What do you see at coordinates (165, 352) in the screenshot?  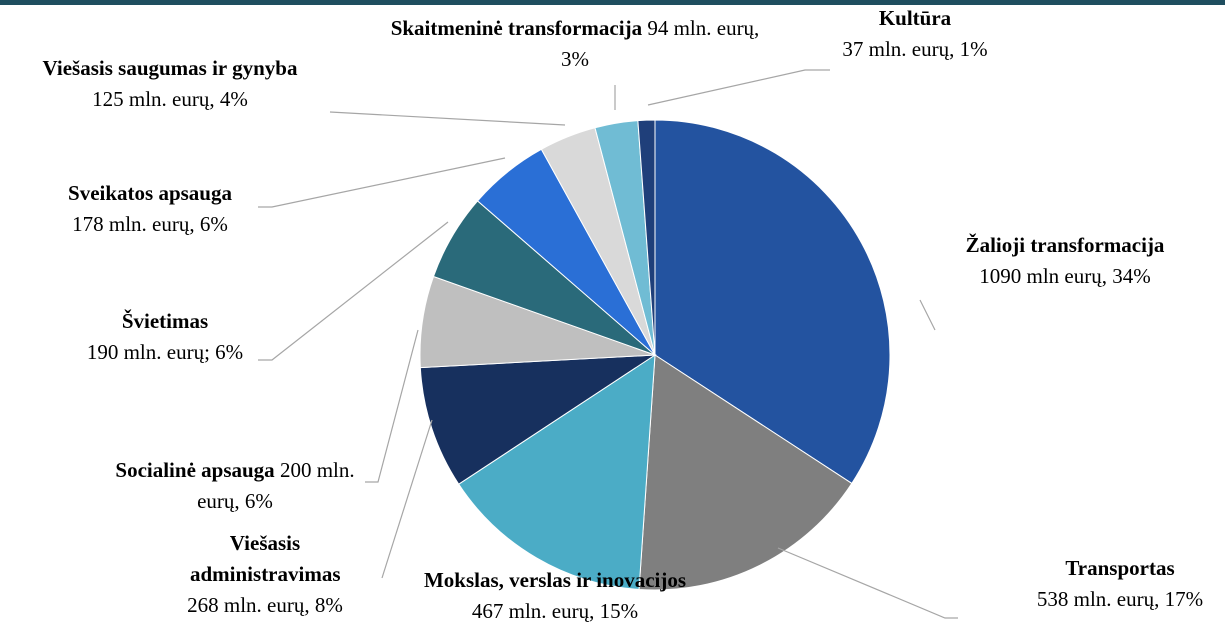 I see `value-label: 190 mln. eurų; 6%` at bounding box center [165, 352].